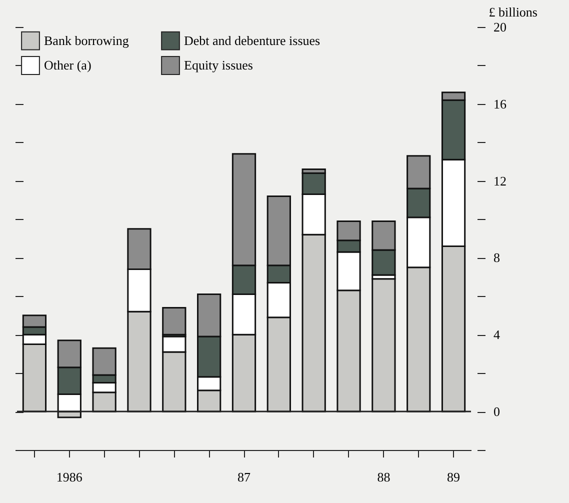 This screenshot has width=569, height=503. I want to click on legend-label: Bank borrowing, so click(87, 40).